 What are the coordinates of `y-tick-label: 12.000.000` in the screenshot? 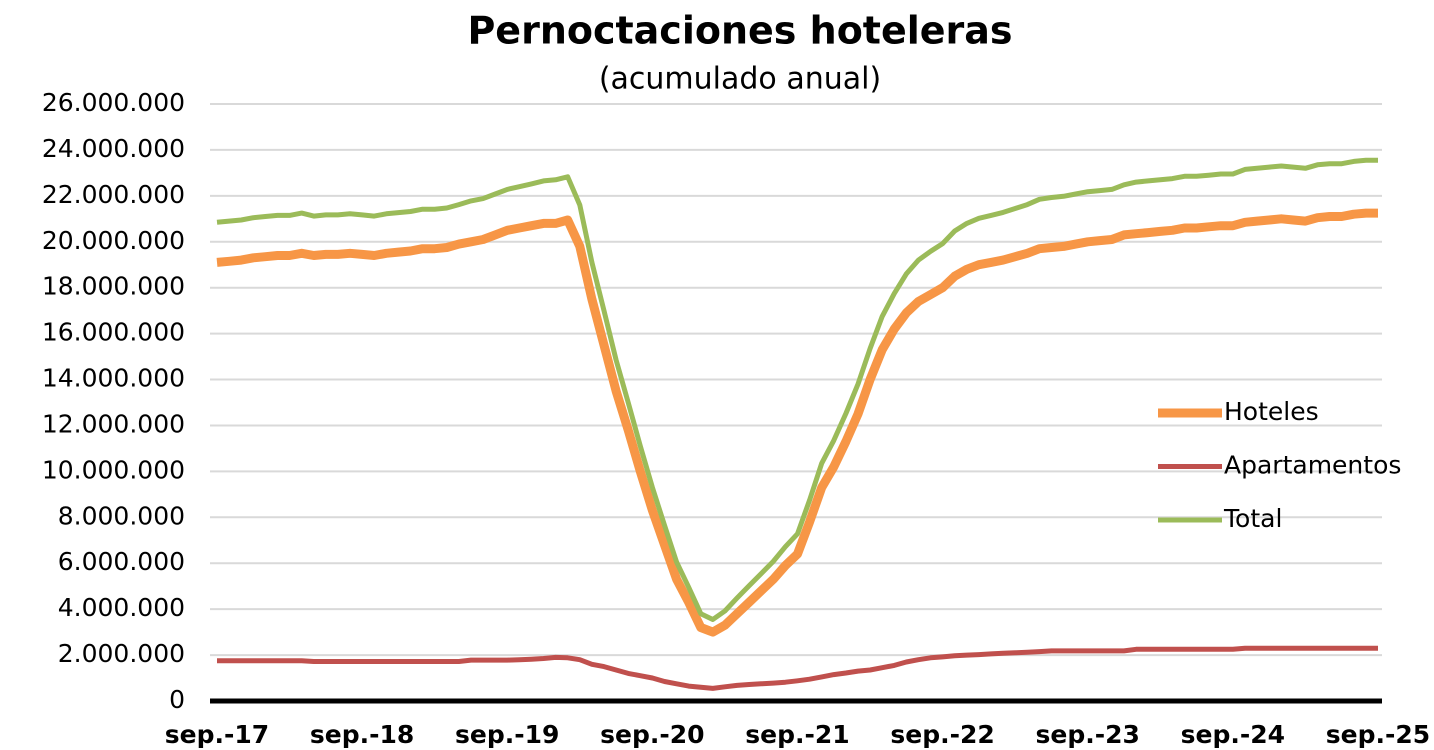 It's located at (113, 423).